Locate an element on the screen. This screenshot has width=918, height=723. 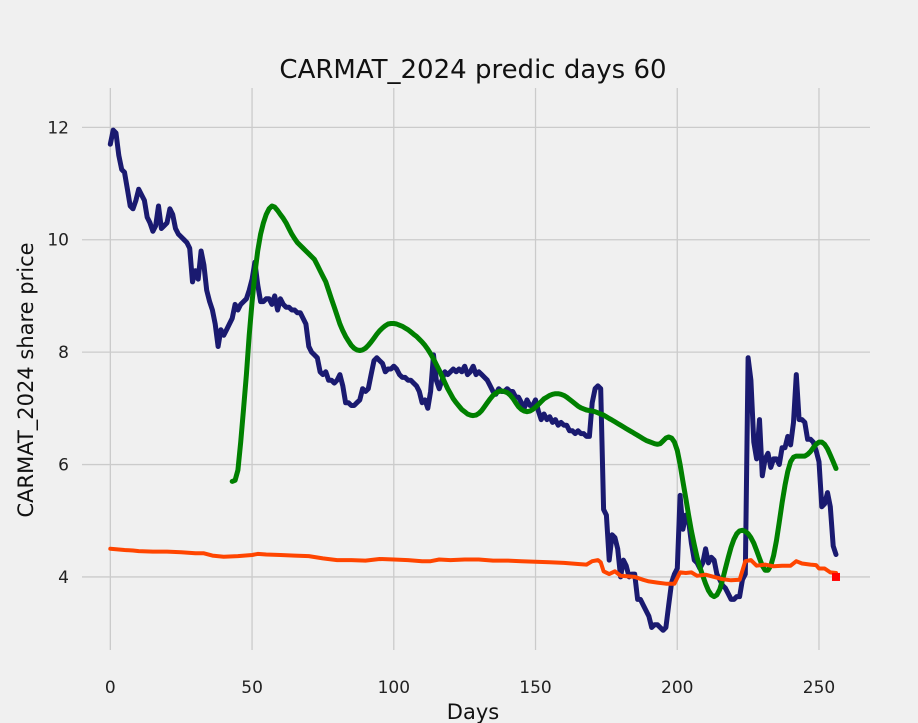
markers is located at coordinates (835, 576).